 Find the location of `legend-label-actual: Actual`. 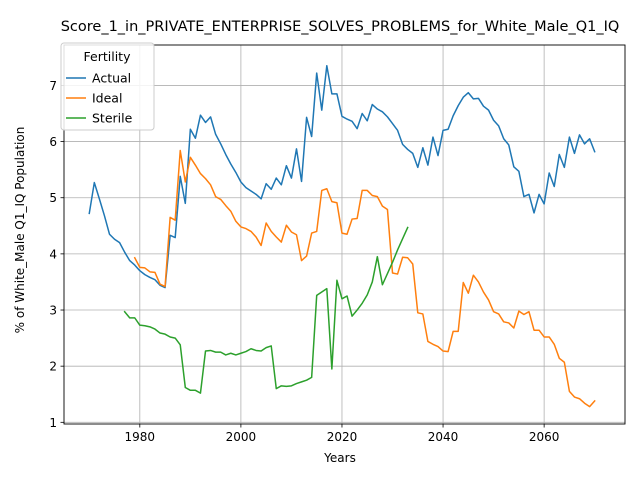

legend-label-actual: Actual is located at coordinates (111, 78).